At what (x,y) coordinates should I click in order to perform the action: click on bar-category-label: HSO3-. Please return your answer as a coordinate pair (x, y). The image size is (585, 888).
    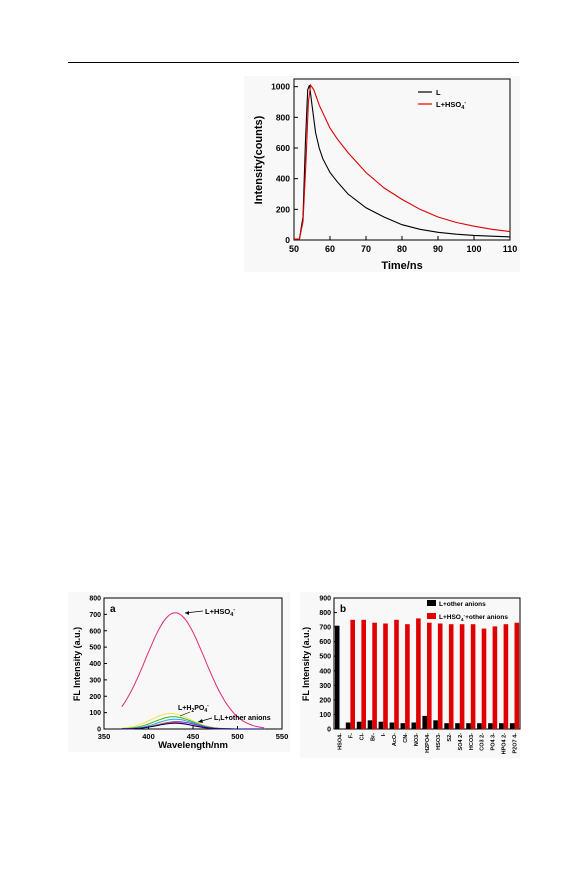
    Looking at the image, I should click on (439, 741).